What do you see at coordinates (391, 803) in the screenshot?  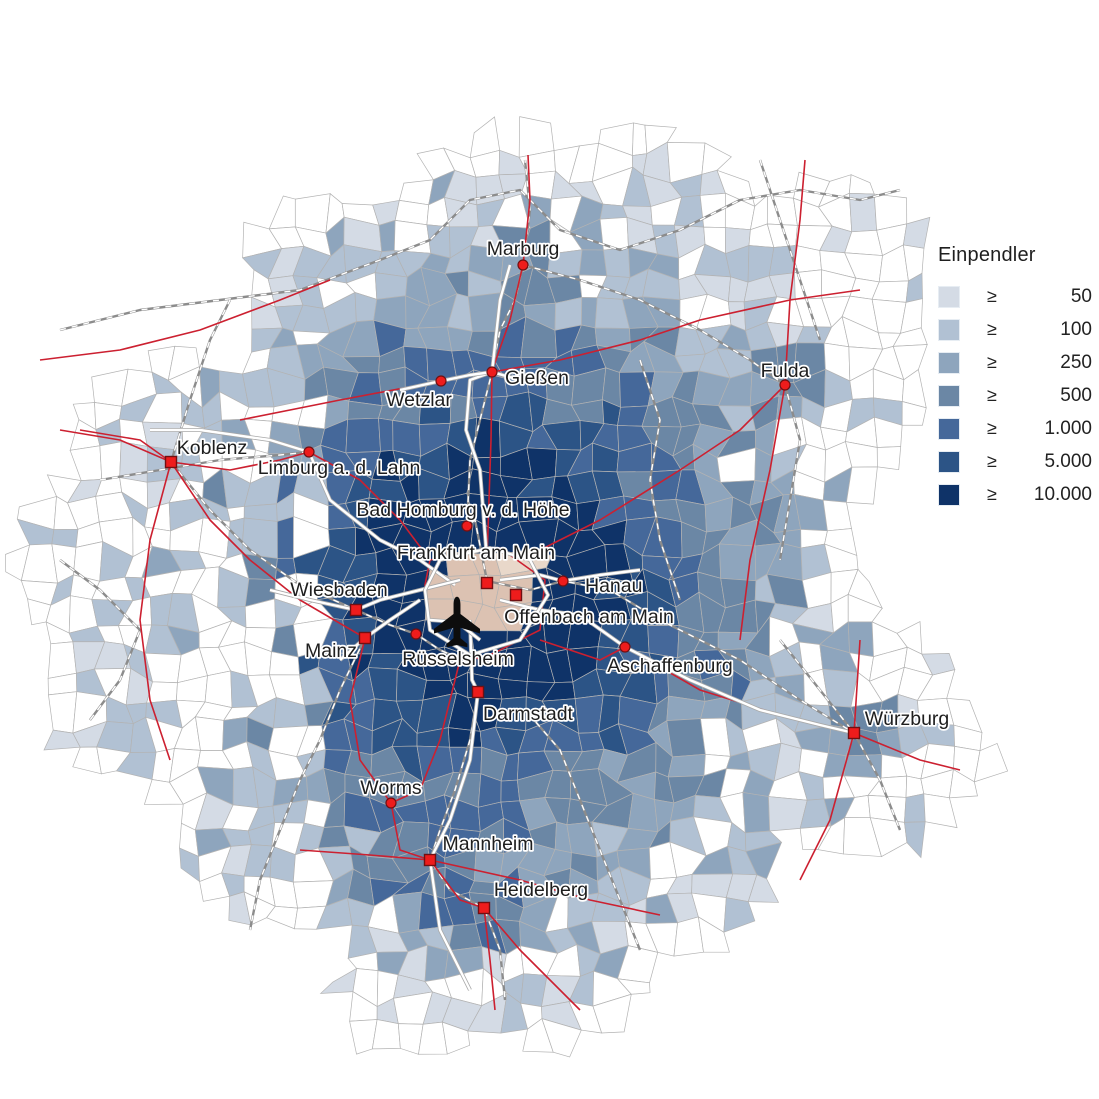 I see `city-marker-worms` at bounding box center [391, 803].